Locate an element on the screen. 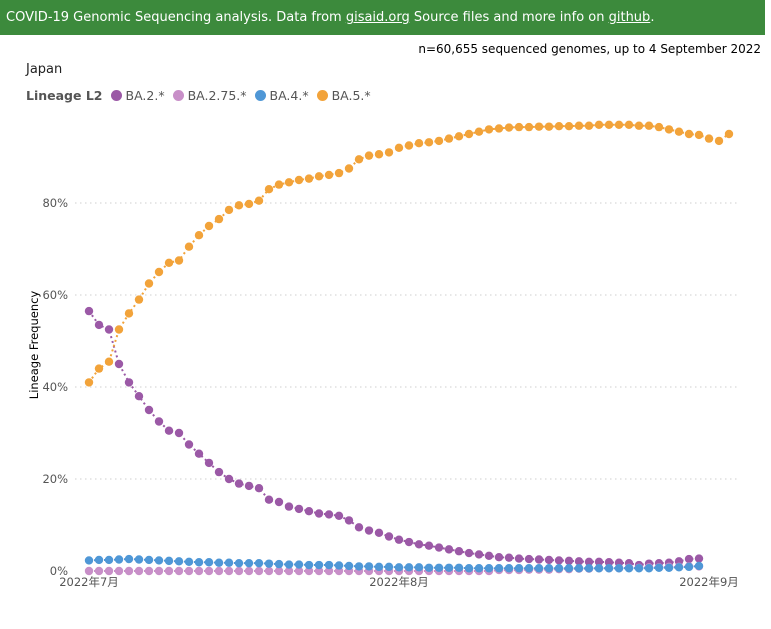 The width and height of the screenshot is (771, 629). gisaid-link: gisaid.org is located at coordinates (377, 17).